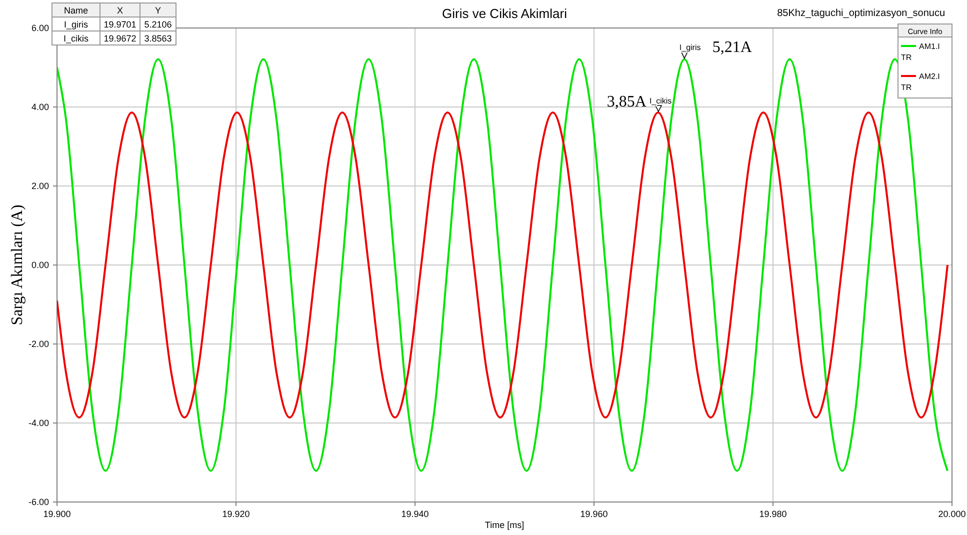 The height and width of the screenshot is (535, 967). I want to click on y-tick-label: -4.00, so click(38, 423).